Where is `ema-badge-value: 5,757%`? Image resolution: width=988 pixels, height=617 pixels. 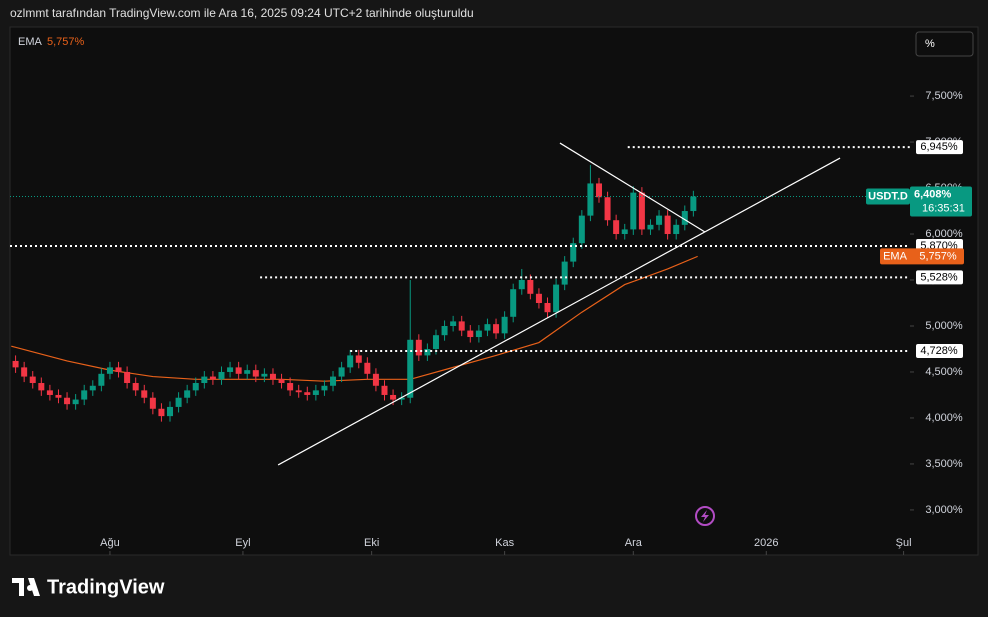 ema-badge-value: 5,757% is located at coordinates (938, 256).